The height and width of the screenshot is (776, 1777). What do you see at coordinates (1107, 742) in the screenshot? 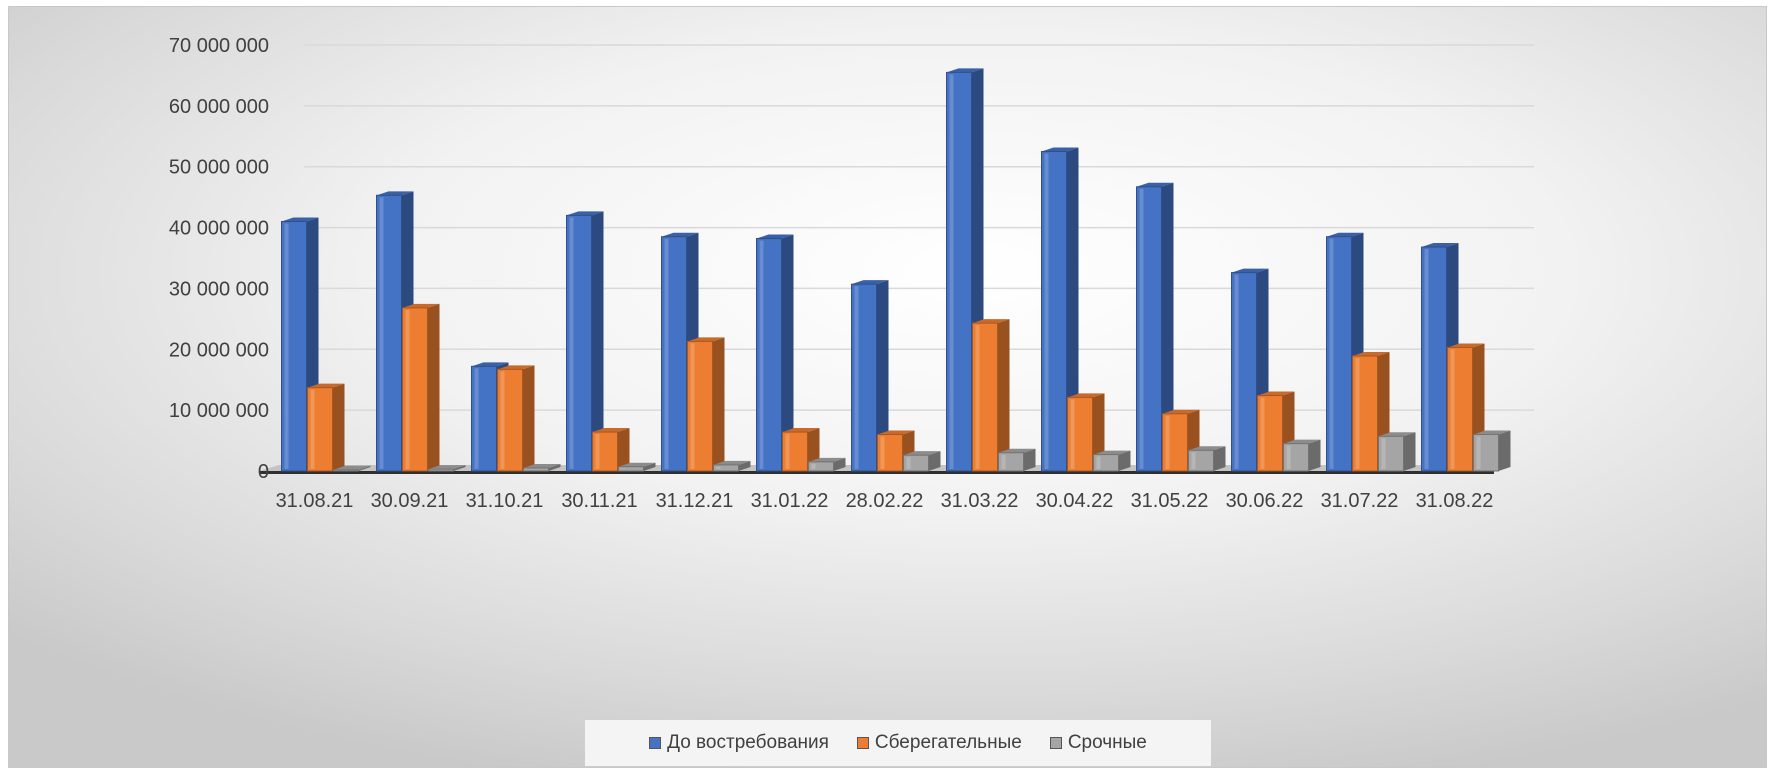
I see `legend-label: Срочные` at bounding box center [1107, 742].